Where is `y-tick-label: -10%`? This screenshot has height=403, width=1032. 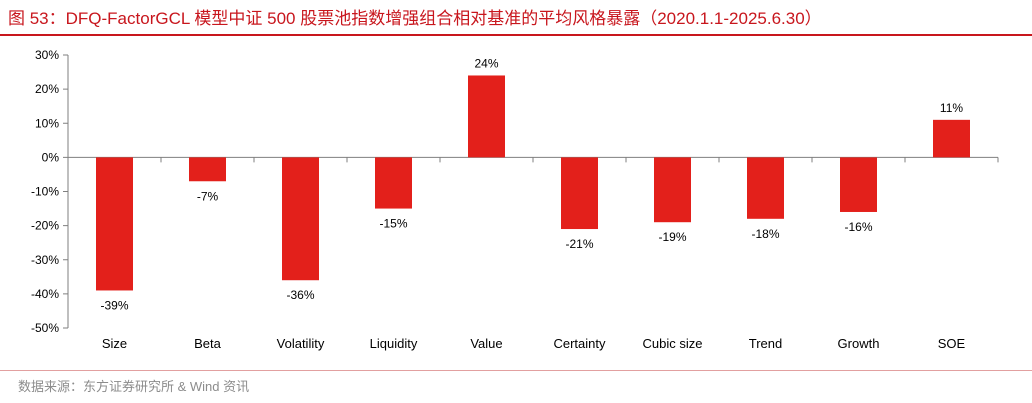
y-tick-label: -10% is located at coordinates (45, 192).